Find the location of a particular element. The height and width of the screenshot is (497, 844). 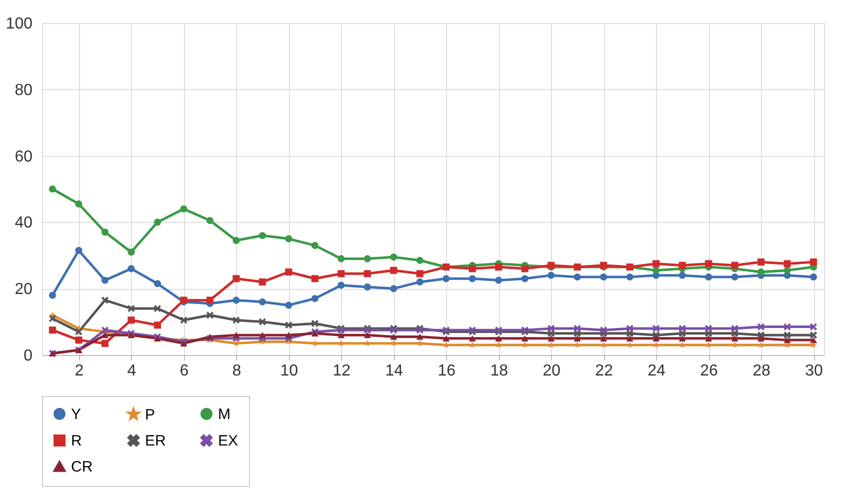

legend-label: Y is located at coordinates (76, 414).